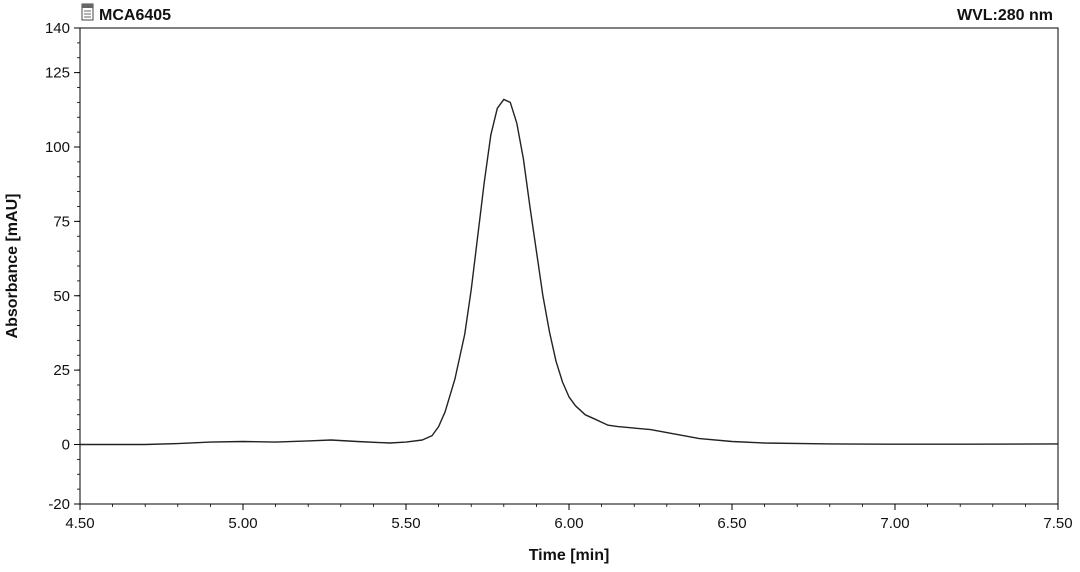 This screenshot has height=572, width=1080. Describe the element at coordinates (1057, 523) in the screenshot. I see `x-tick-label: 7.50` at that location.